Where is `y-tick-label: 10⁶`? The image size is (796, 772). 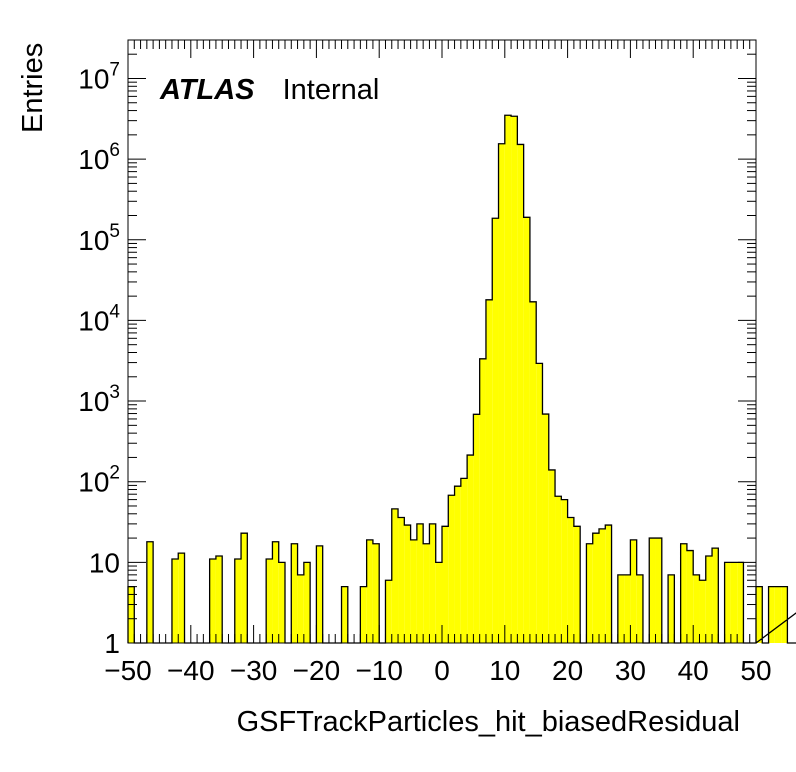 y-tick-label: 10⁶ is located at coordinates (99, 157).